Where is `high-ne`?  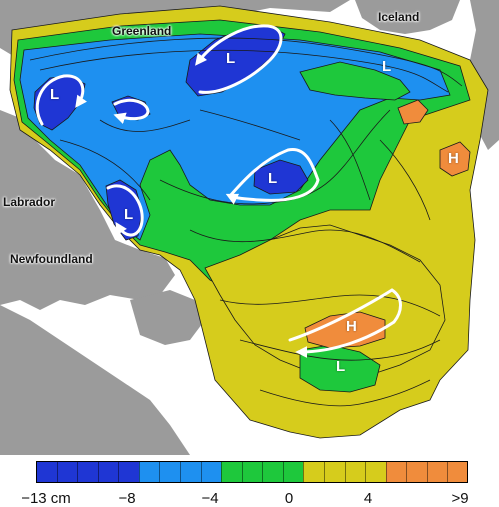
high-ne is located at coordinates (413, 112).